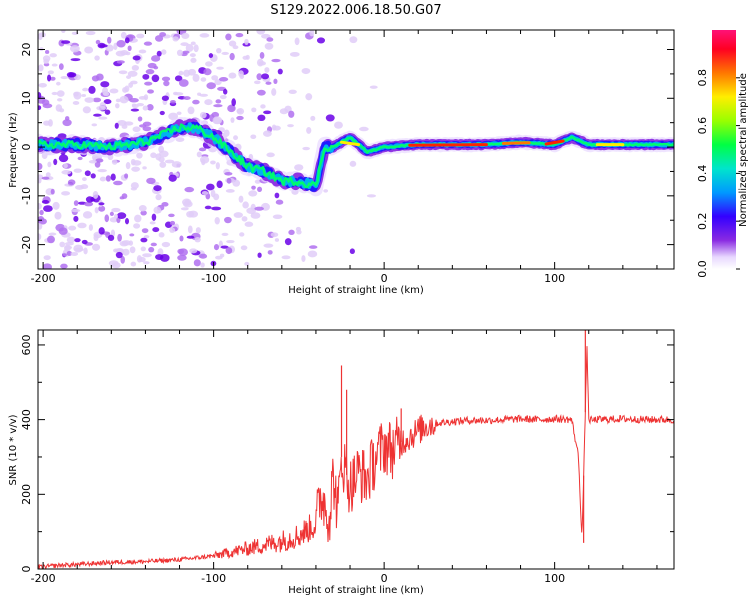 The width and height of the screenshot is (750, 600). What do you see at coordinates (702, 221) in the screenshot?
I see `colorbar-tick-label: 0.2` at bounding box center [702, 221].